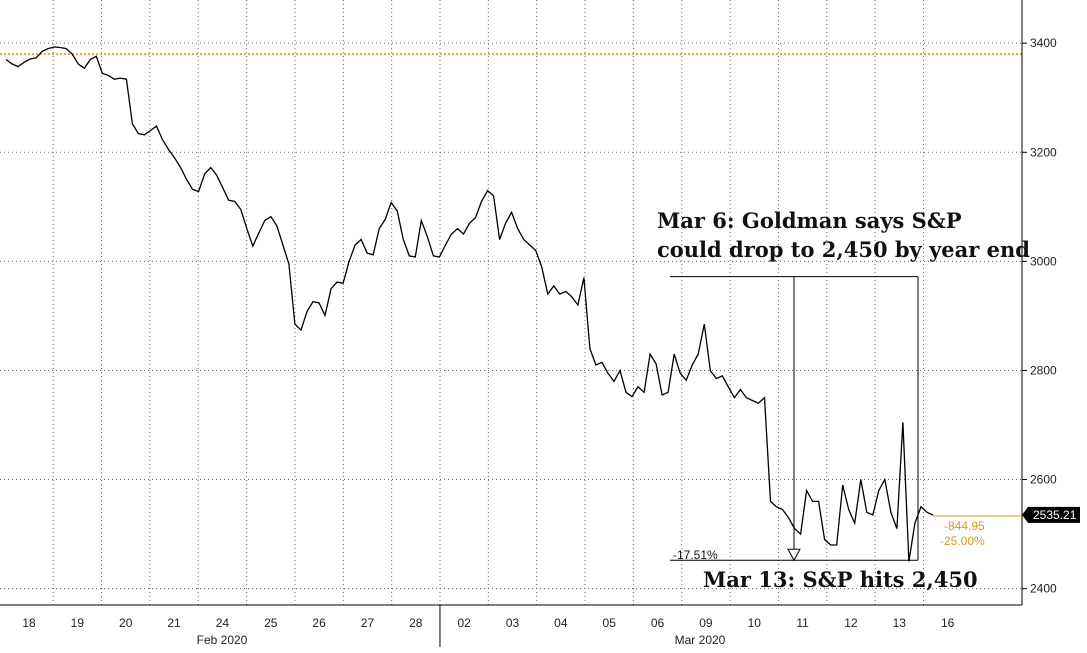 The height and width of the screenshot is (653, 1087). Describe the element at coordinates (755, 623) in the screenshot. I see `x-tick-label: 10` at that location.